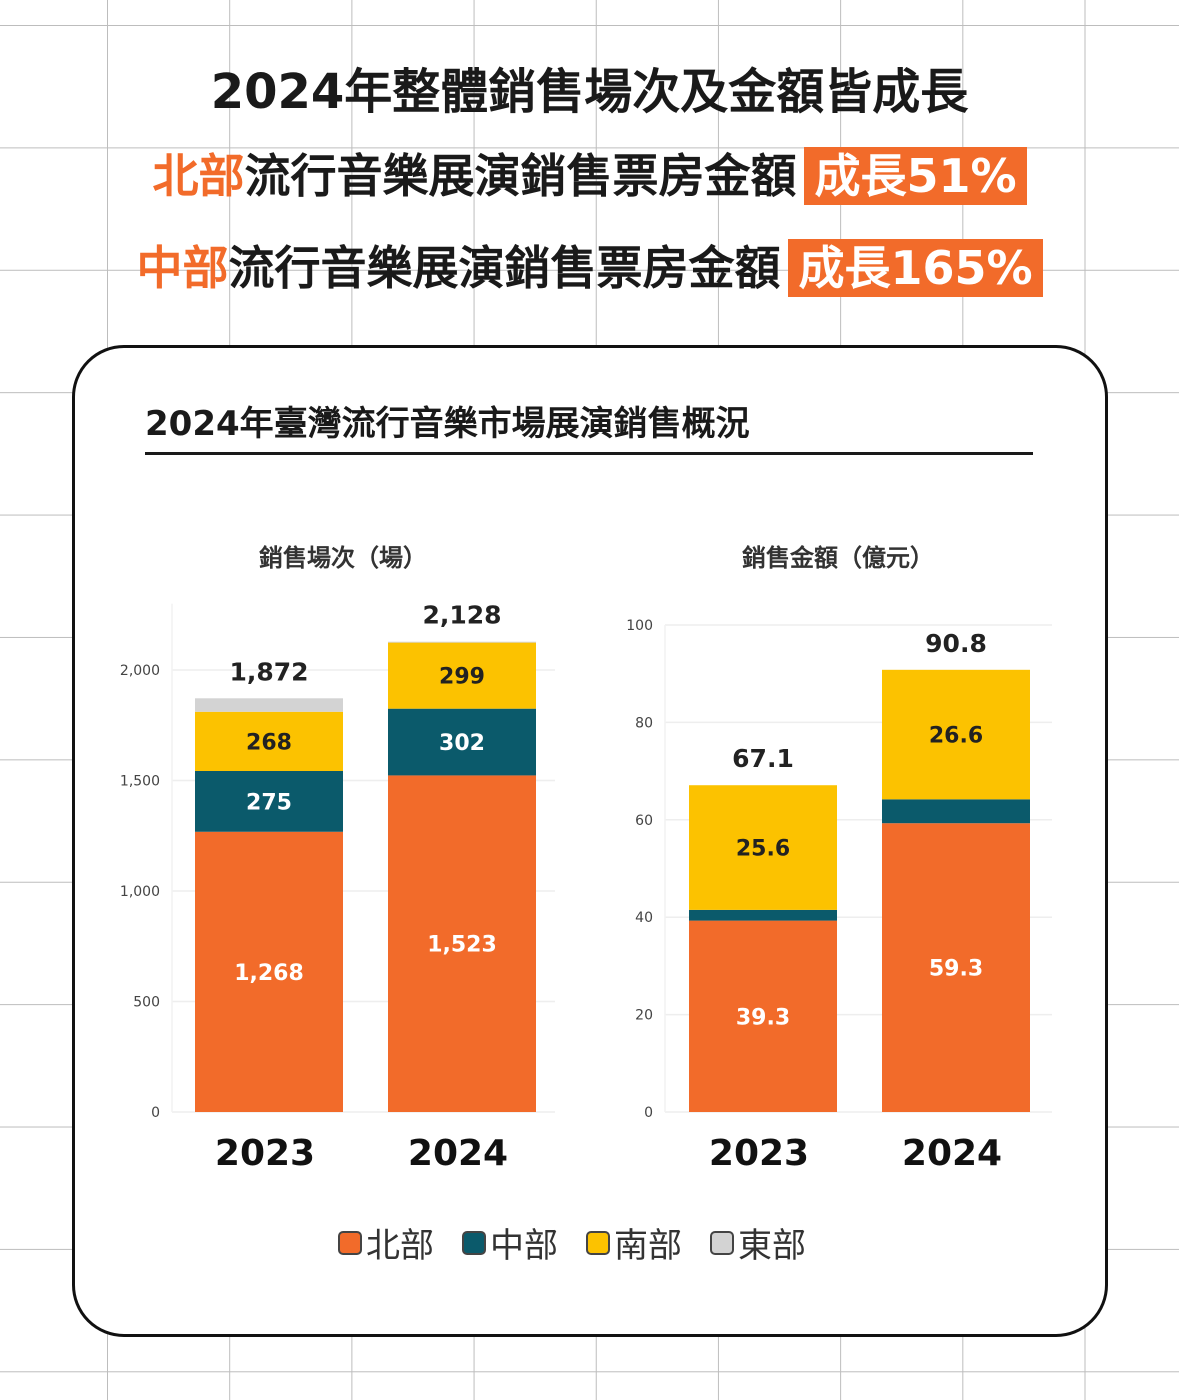 The width and height of the screenshot is (1179, 1400). Describe the element at coordinates (198, 176) in the screenshot. I see `region-north: 北部` at that location.